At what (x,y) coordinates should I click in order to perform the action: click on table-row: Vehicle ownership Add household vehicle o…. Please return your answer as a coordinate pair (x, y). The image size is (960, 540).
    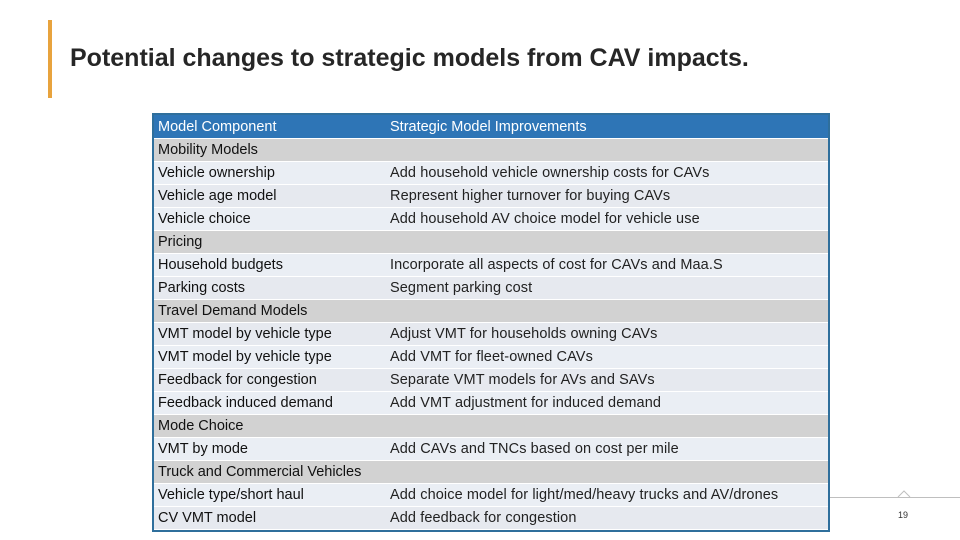
    Looking at the image, I should click on (491, 173).